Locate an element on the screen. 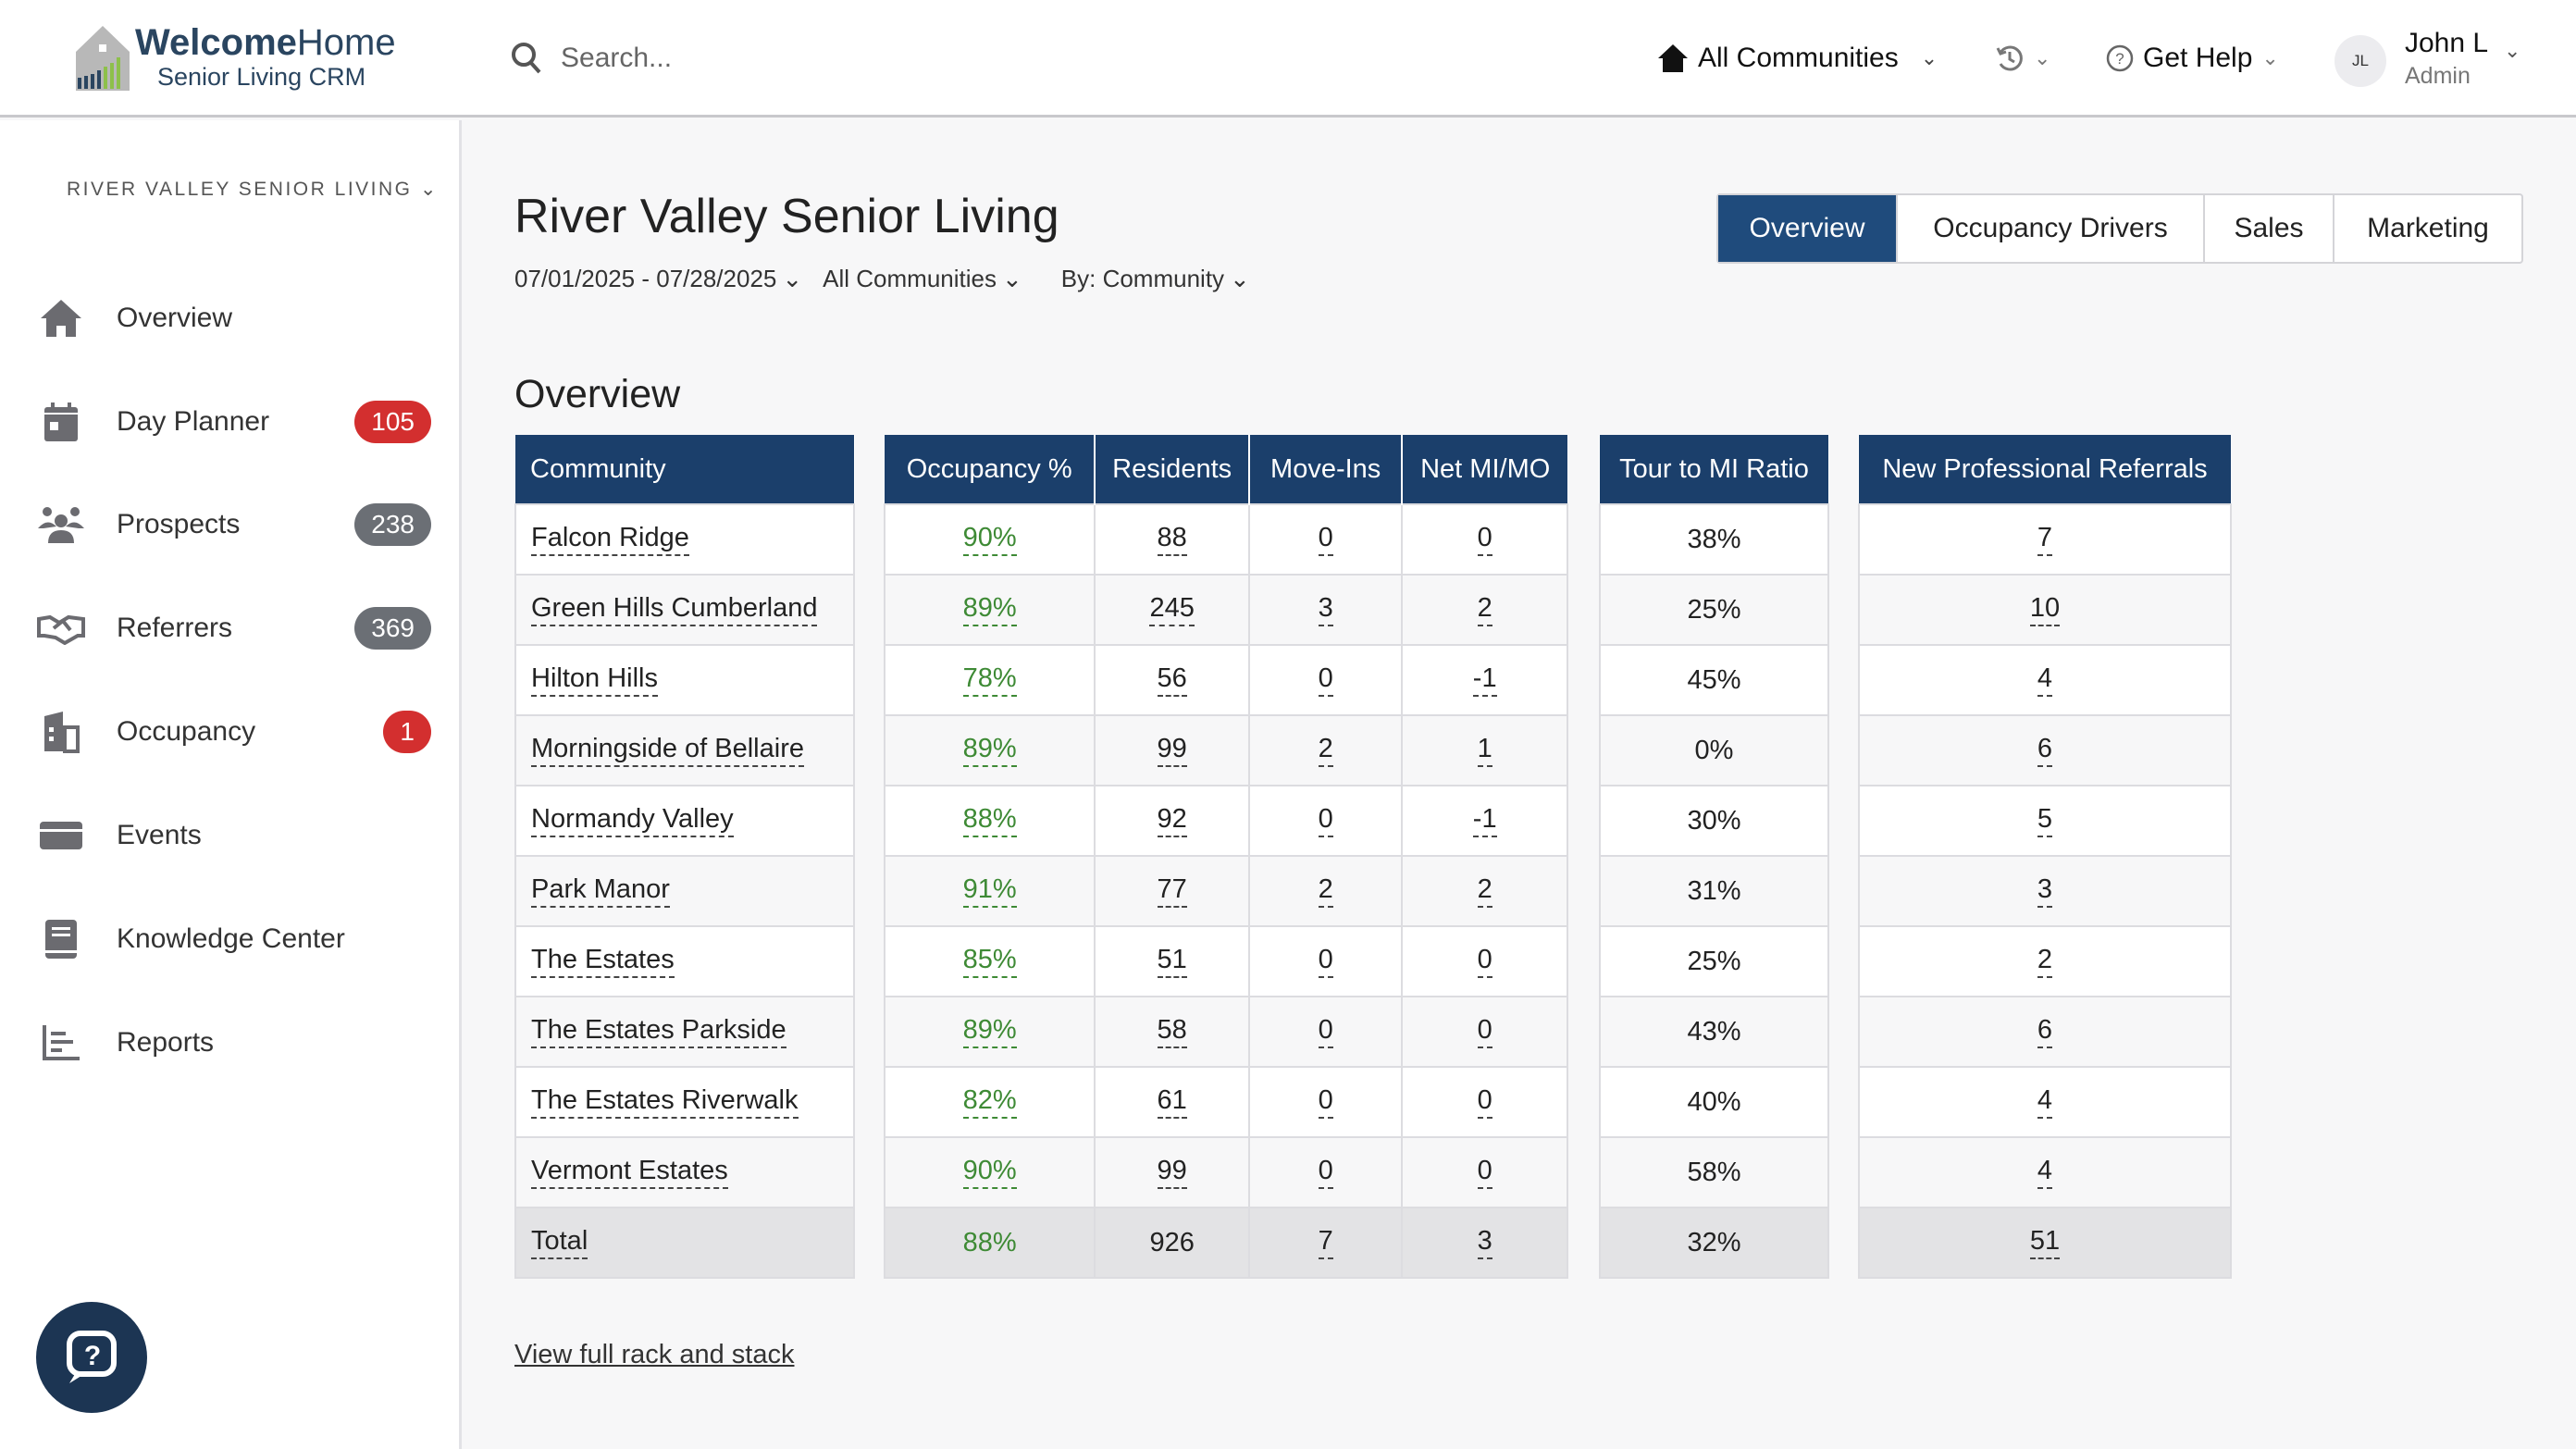  residents-link: 77 is located at coordinates (1172, 891).